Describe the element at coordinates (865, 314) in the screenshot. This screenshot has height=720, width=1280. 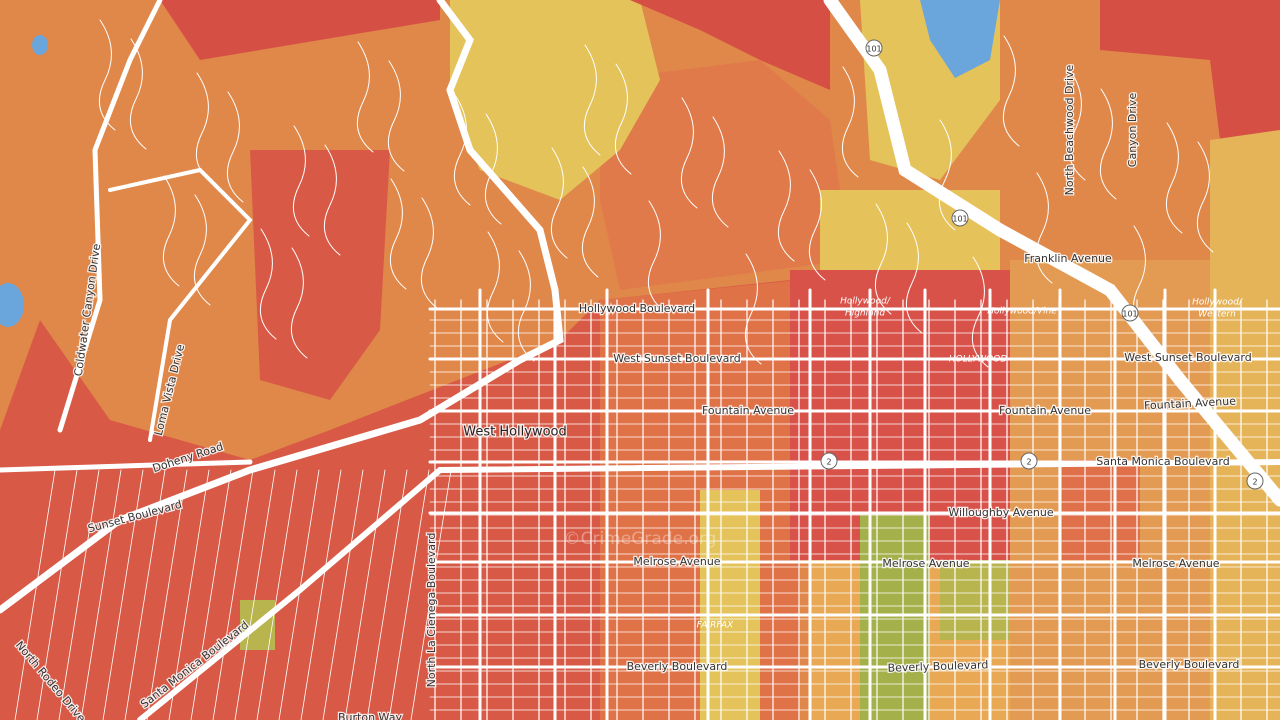
I see `neighborhood-label: Highland` at that location.